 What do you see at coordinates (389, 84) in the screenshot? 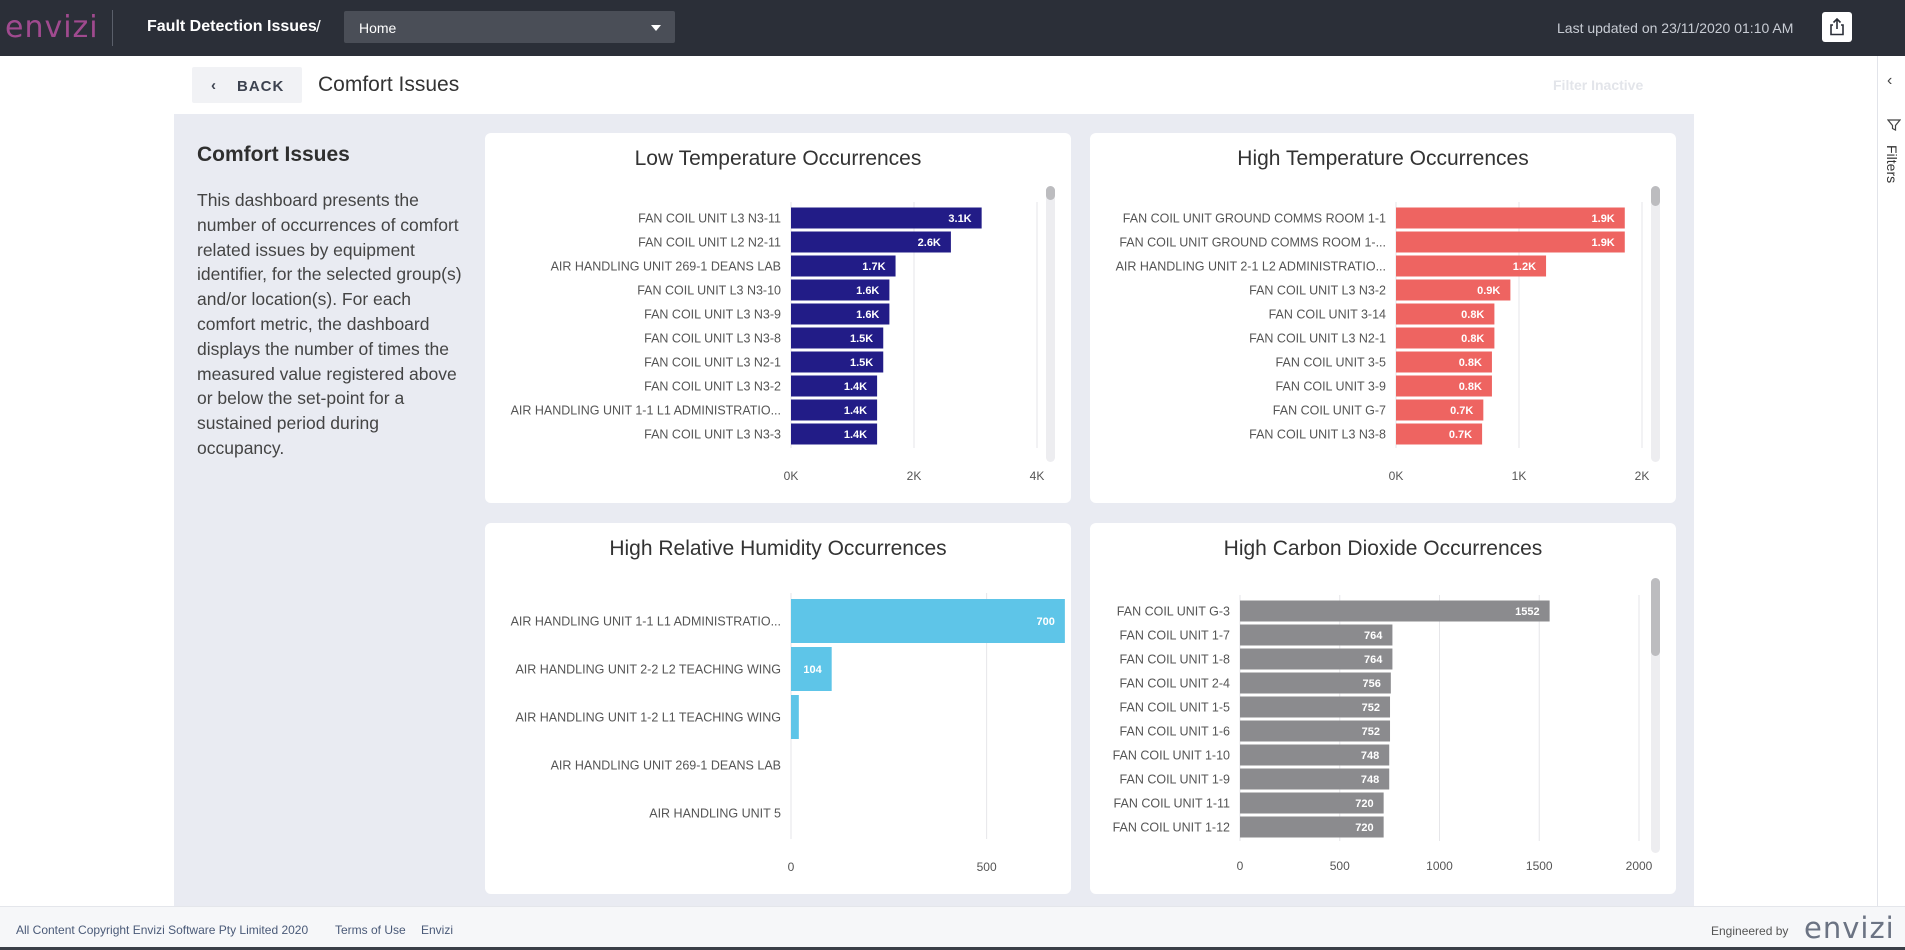
I see `page-title: Comfort Issues` at bounding box center [389, 84].